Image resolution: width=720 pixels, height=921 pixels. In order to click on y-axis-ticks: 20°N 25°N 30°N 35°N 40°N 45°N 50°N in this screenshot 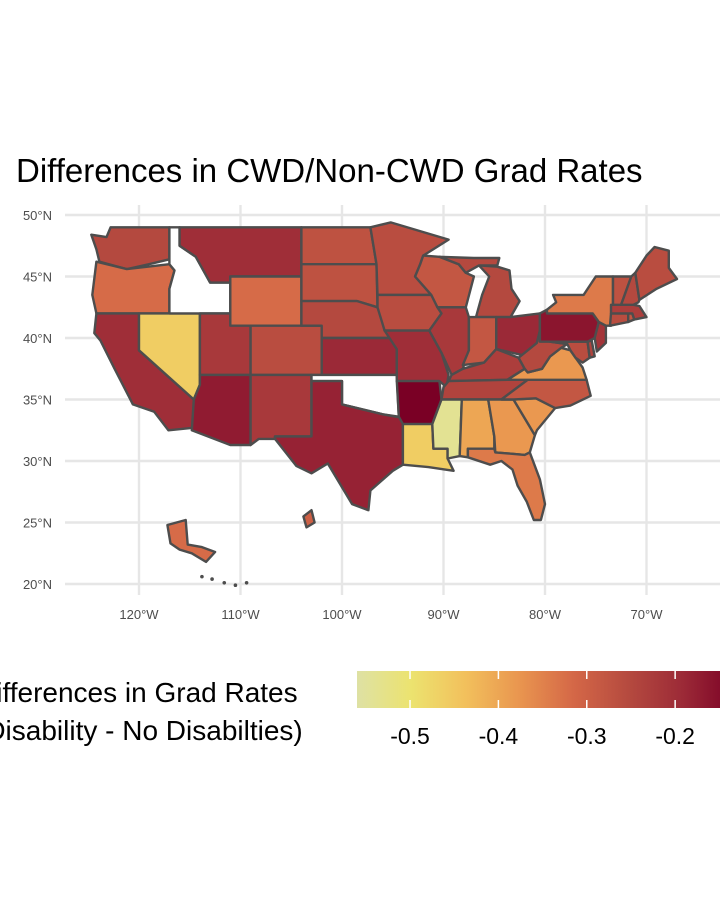, I will do `click(37, 400)`.